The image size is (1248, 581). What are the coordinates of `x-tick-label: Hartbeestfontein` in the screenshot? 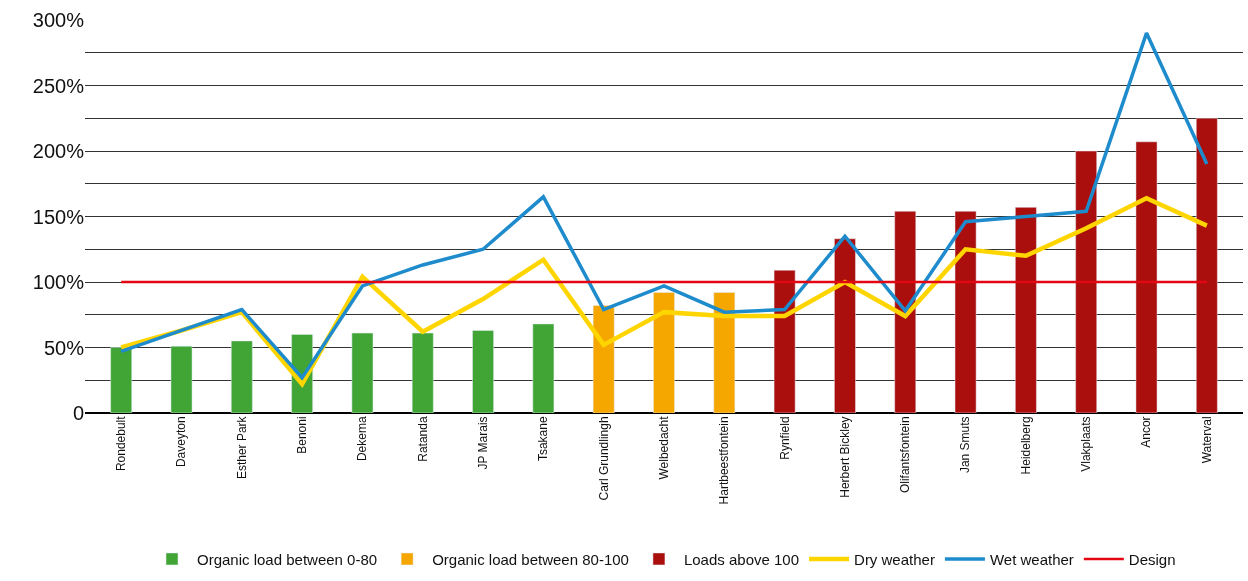 It's located at (724, 460).